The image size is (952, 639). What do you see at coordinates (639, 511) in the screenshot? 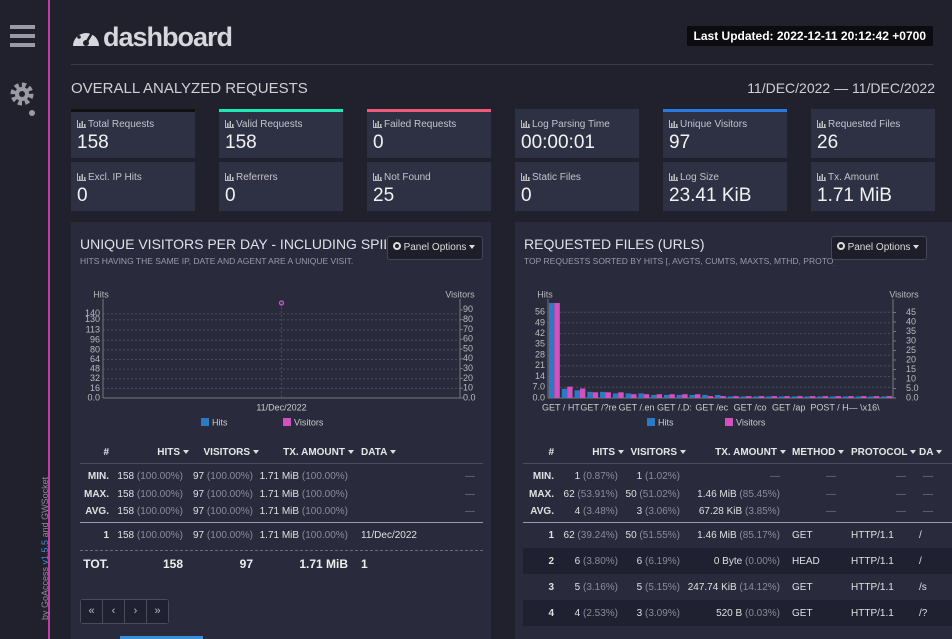
I see `cell-value: 3` at bounding box center [639, 511].